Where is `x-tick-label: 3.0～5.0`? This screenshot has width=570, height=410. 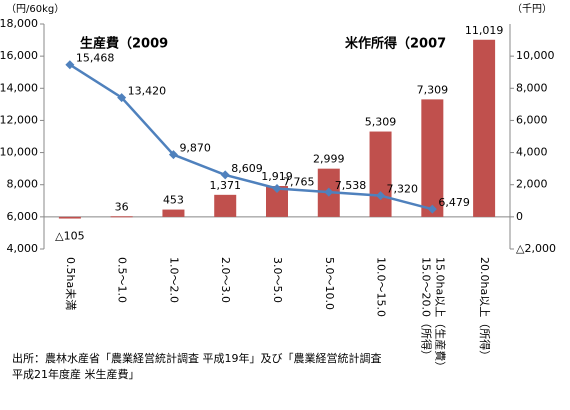 x-tick-label: 3.0～5.0 is located at coordinates (277, 280).